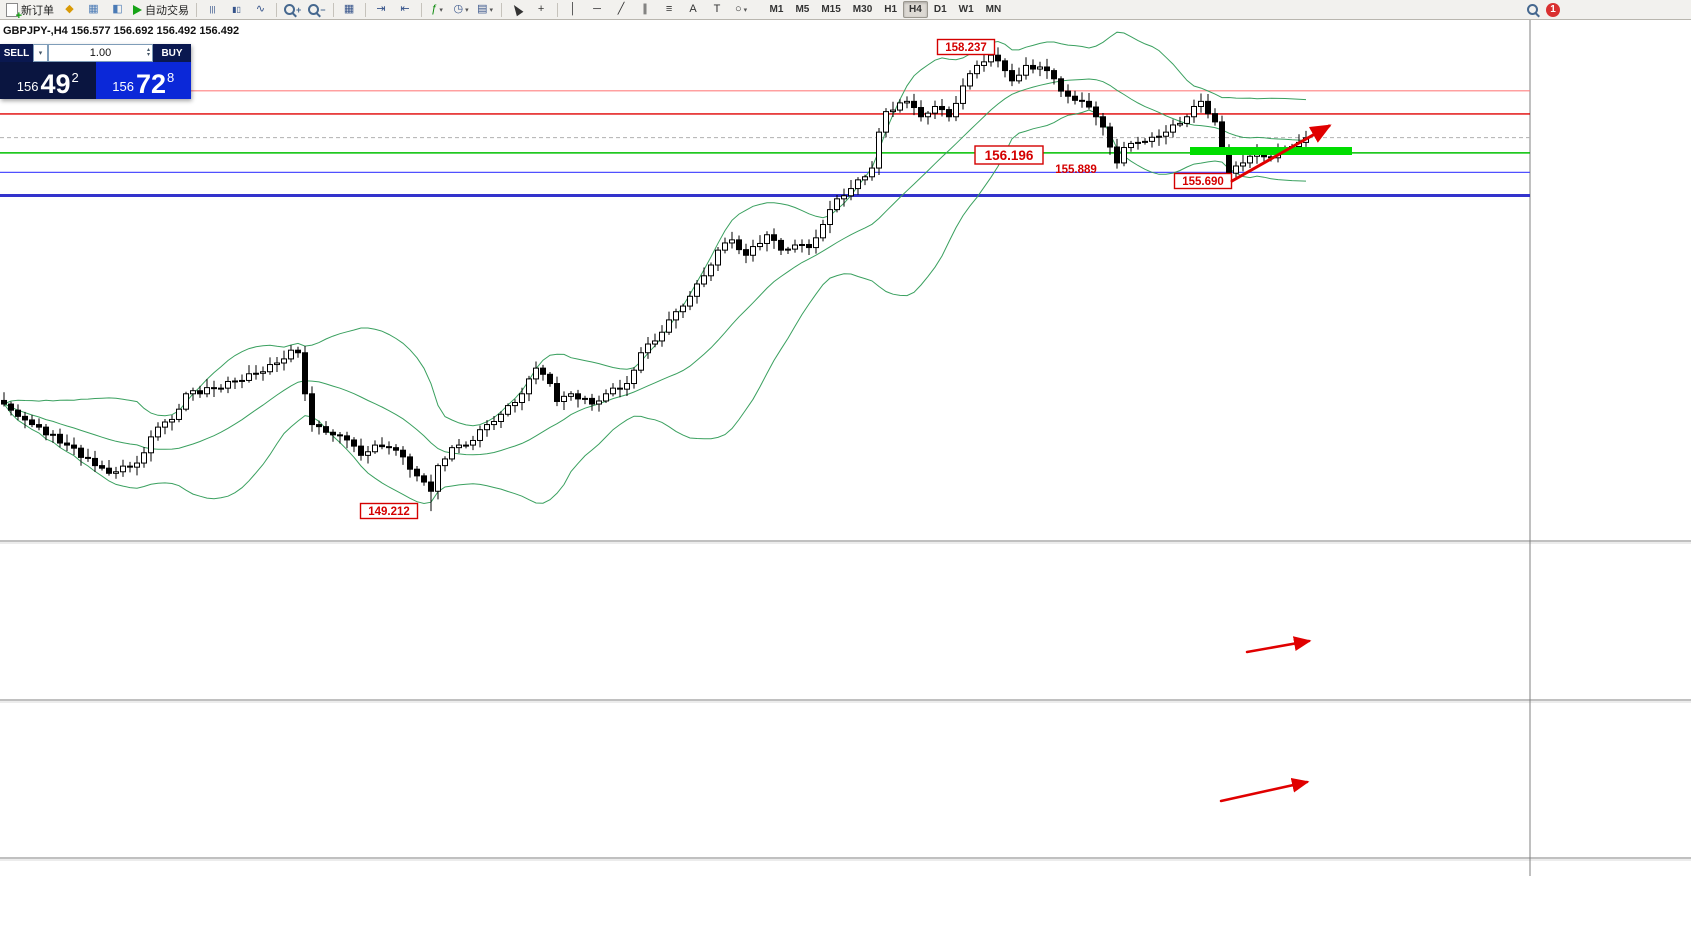 This screenshot has width=1691, height=941. Describe the element at coordinates (172, 53) in the screenshot. I see `buy-button: BUY` at that location.